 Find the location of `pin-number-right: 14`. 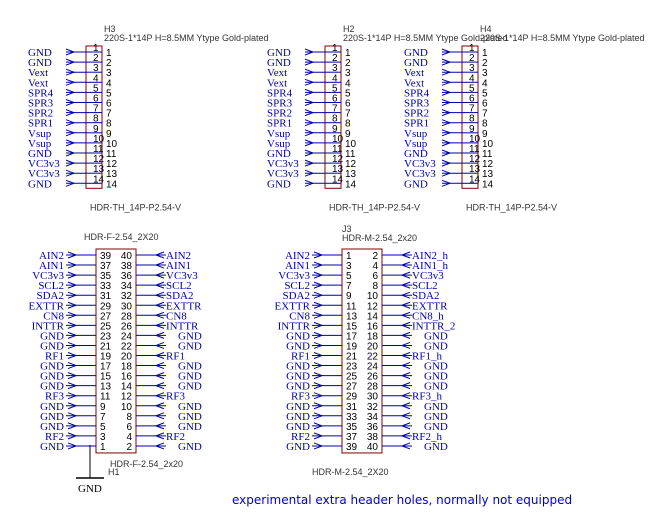

pin-number-right: 14 is located at coordinates (373, 316).